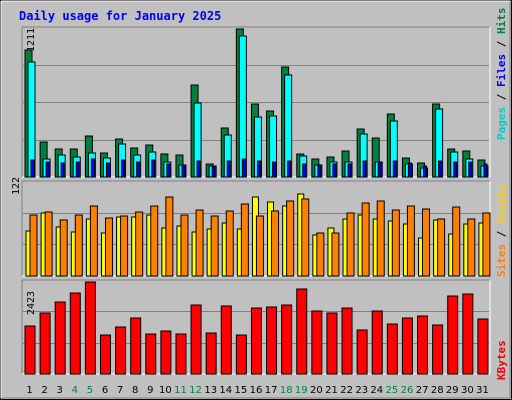 This screenshot has width=512, height=400. What do you see at coordinates (241, 390) in the screenshot?
I see `day-label: 15` at bounding box center [241, 390].